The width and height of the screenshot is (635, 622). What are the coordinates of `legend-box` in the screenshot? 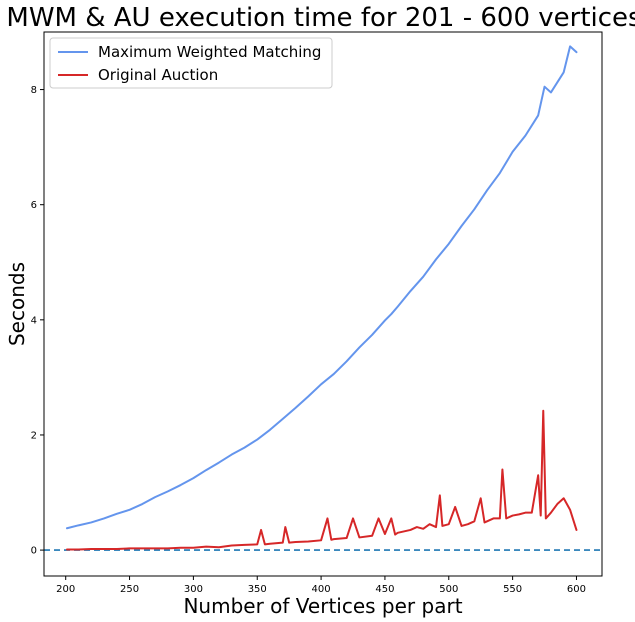 It's located at (191, 63).